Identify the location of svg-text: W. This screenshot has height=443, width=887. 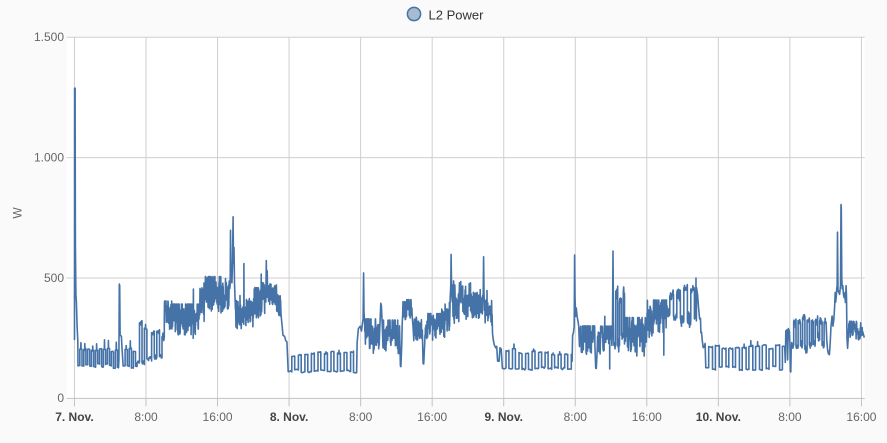
(18, 213).